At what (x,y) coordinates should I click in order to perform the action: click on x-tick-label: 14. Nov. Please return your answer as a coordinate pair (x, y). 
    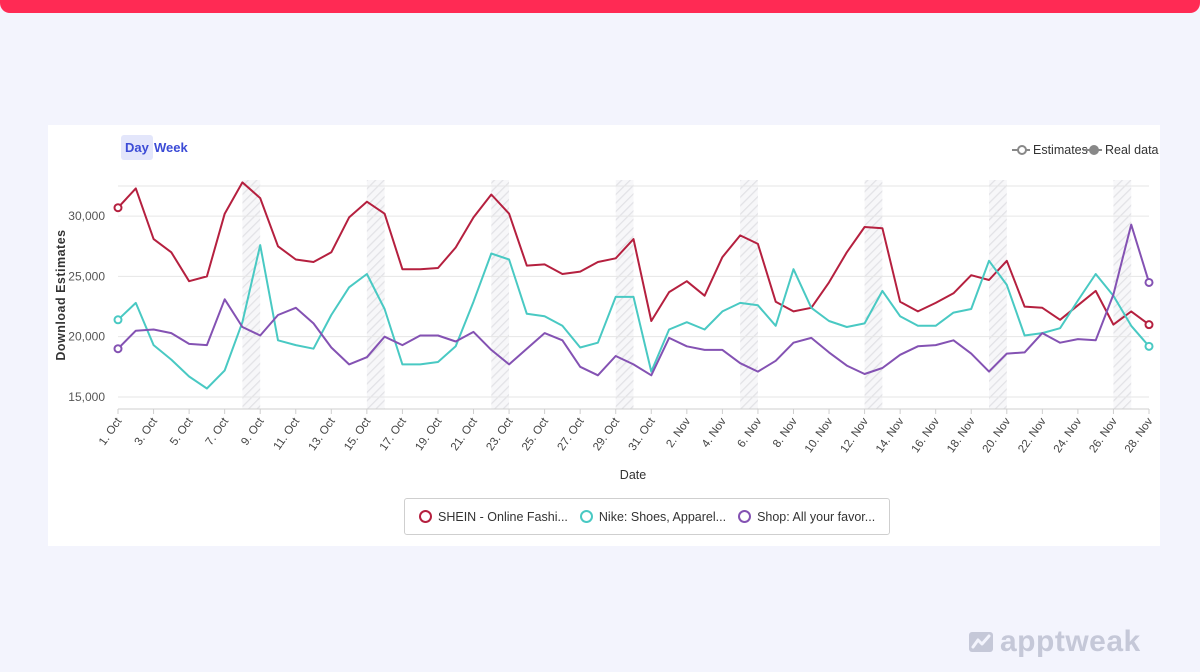
    Looking at the image, I should click on (890, 436).